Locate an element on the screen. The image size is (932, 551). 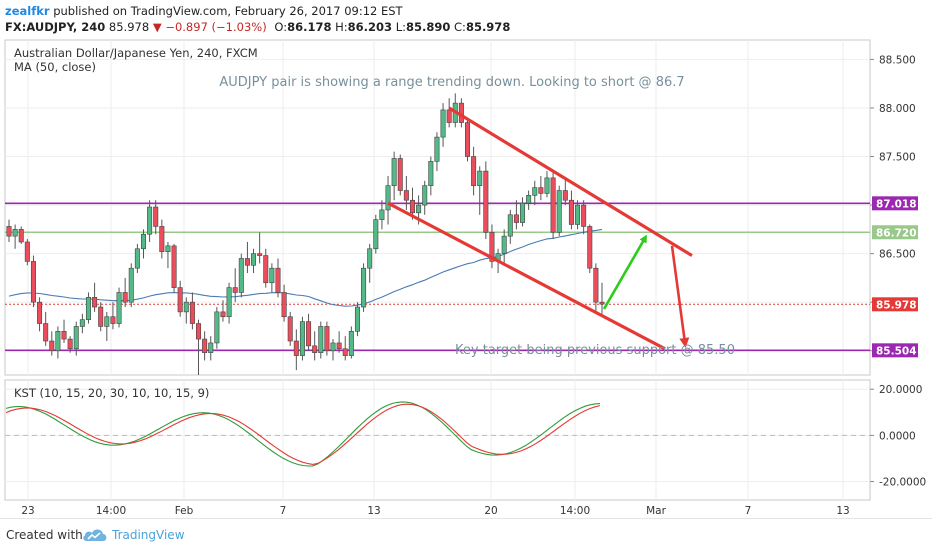
price-tick-label: 86.500 is located at coordinates (897, 255).